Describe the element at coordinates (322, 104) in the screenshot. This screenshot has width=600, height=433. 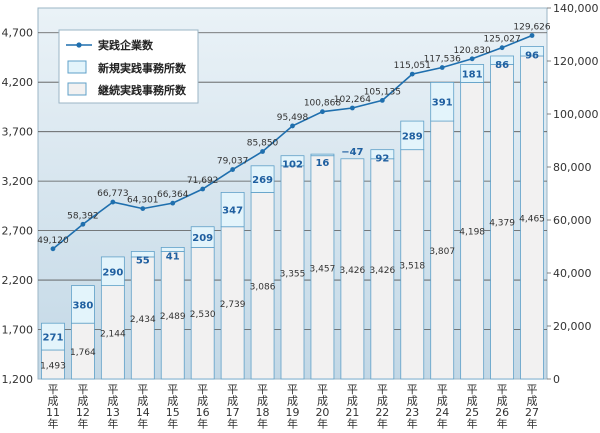
I see `line-label-9: 100,868` at that location.